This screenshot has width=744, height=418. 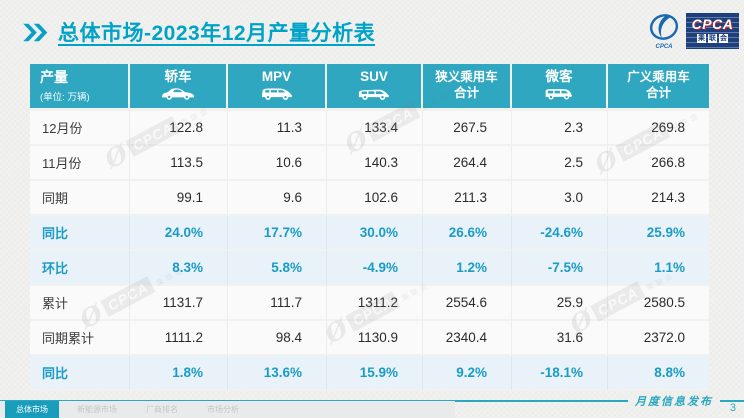 What do you see at coordinates (162, 409) in the screenshot?
I see `tab-oem-ranking: 厂商排名` at bounding box center [162, 409].